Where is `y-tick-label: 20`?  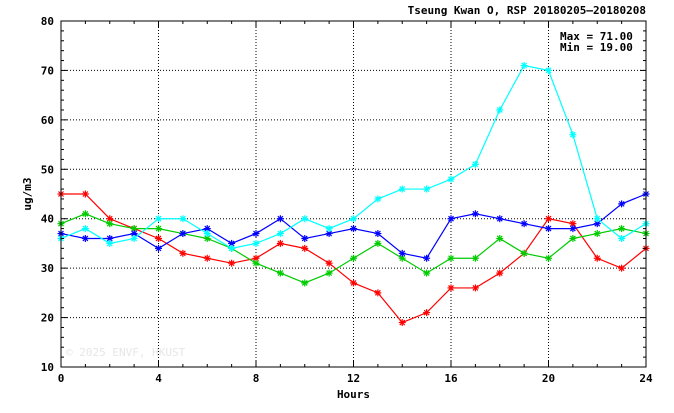 y-tick-label: 20 is located at coordinates (47, 318).